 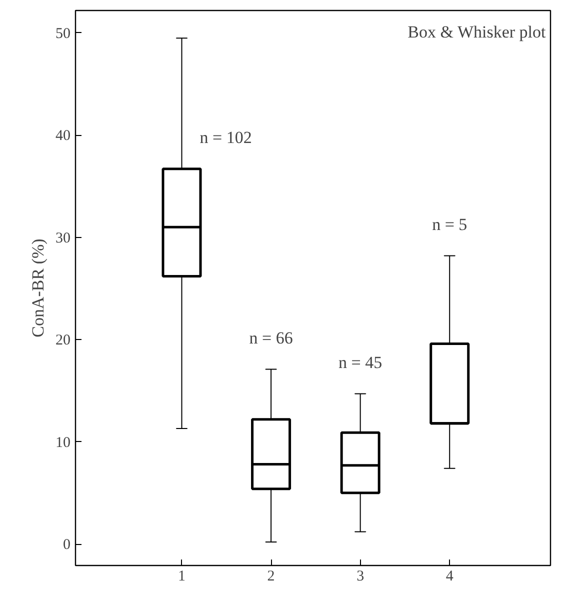 I want to click on y-tick-label: 50, so click(x=63, y=34).